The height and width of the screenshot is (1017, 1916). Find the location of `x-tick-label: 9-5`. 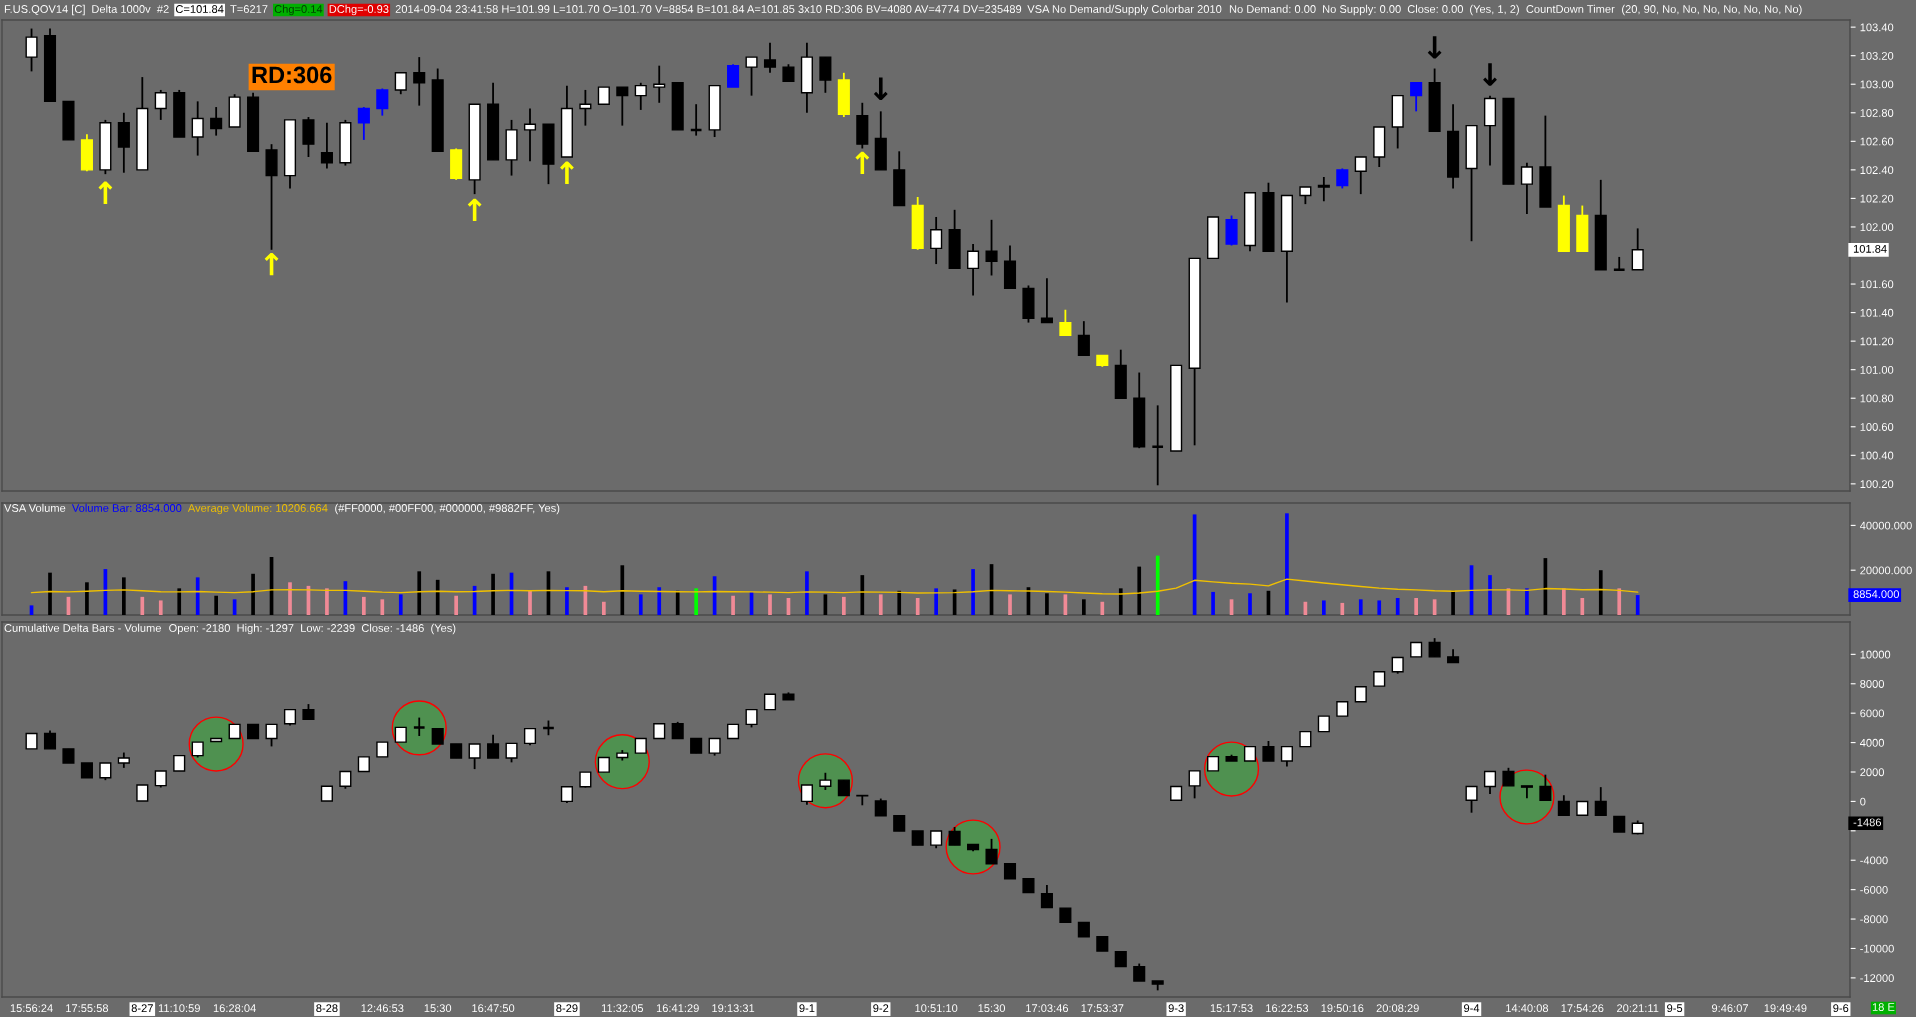

x-tick-label: 9-5 is located at coordinates (1675, 1008).